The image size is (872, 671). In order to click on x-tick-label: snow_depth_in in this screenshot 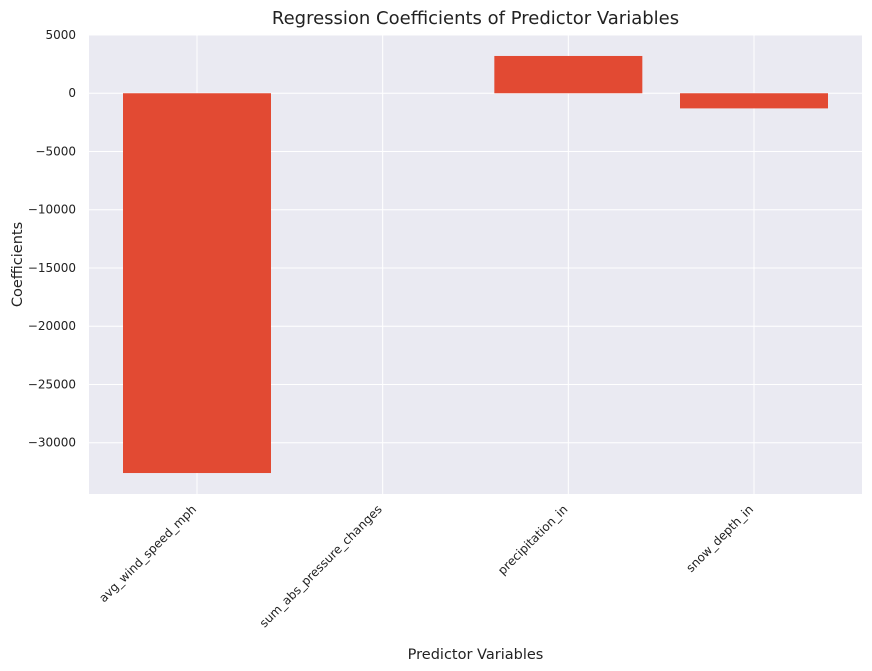, I will do `click(719, 538)`.